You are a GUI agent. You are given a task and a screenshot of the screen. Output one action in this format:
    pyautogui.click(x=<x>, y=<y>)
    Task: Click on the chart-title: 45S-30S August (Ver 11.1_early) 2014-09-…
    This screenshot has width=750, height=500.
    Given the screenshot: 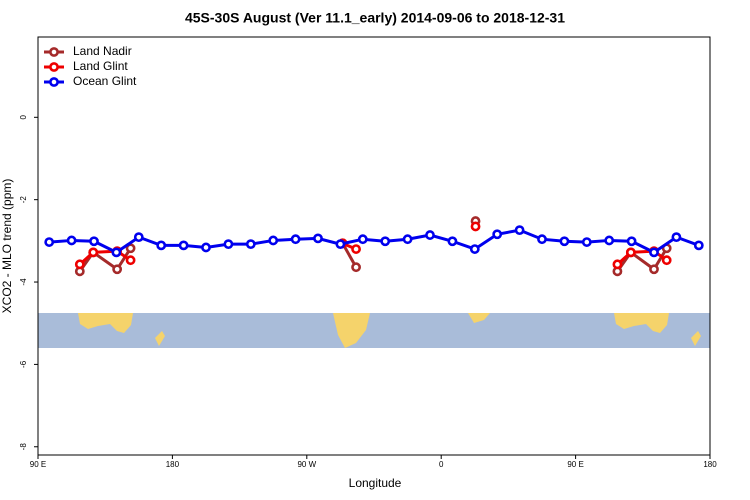 What is the action you would take?
    pyautogui.click(x=375, y=18)
    